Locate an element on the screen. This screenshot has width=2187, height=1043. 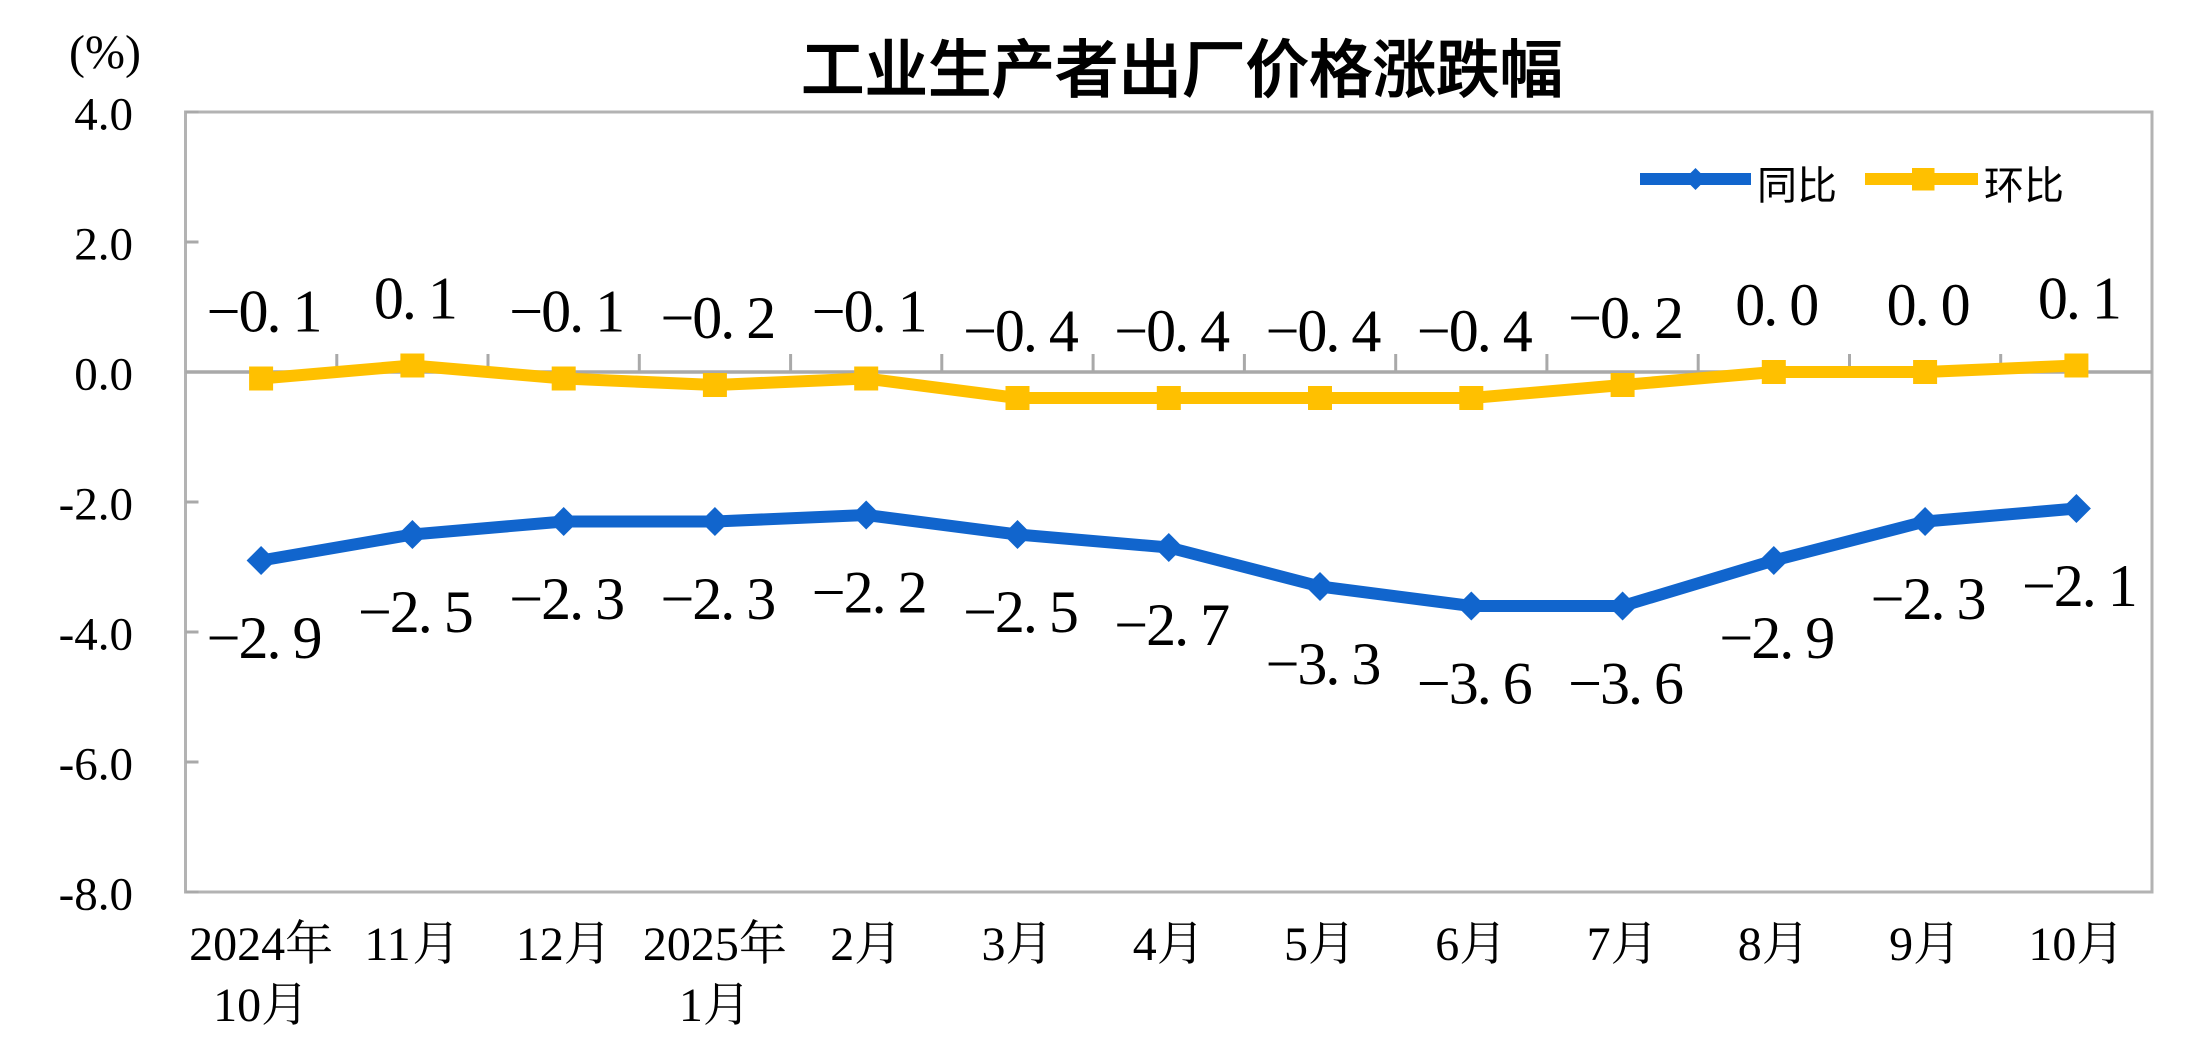
svg-text: 7 is located at coordinates (1599, 944).